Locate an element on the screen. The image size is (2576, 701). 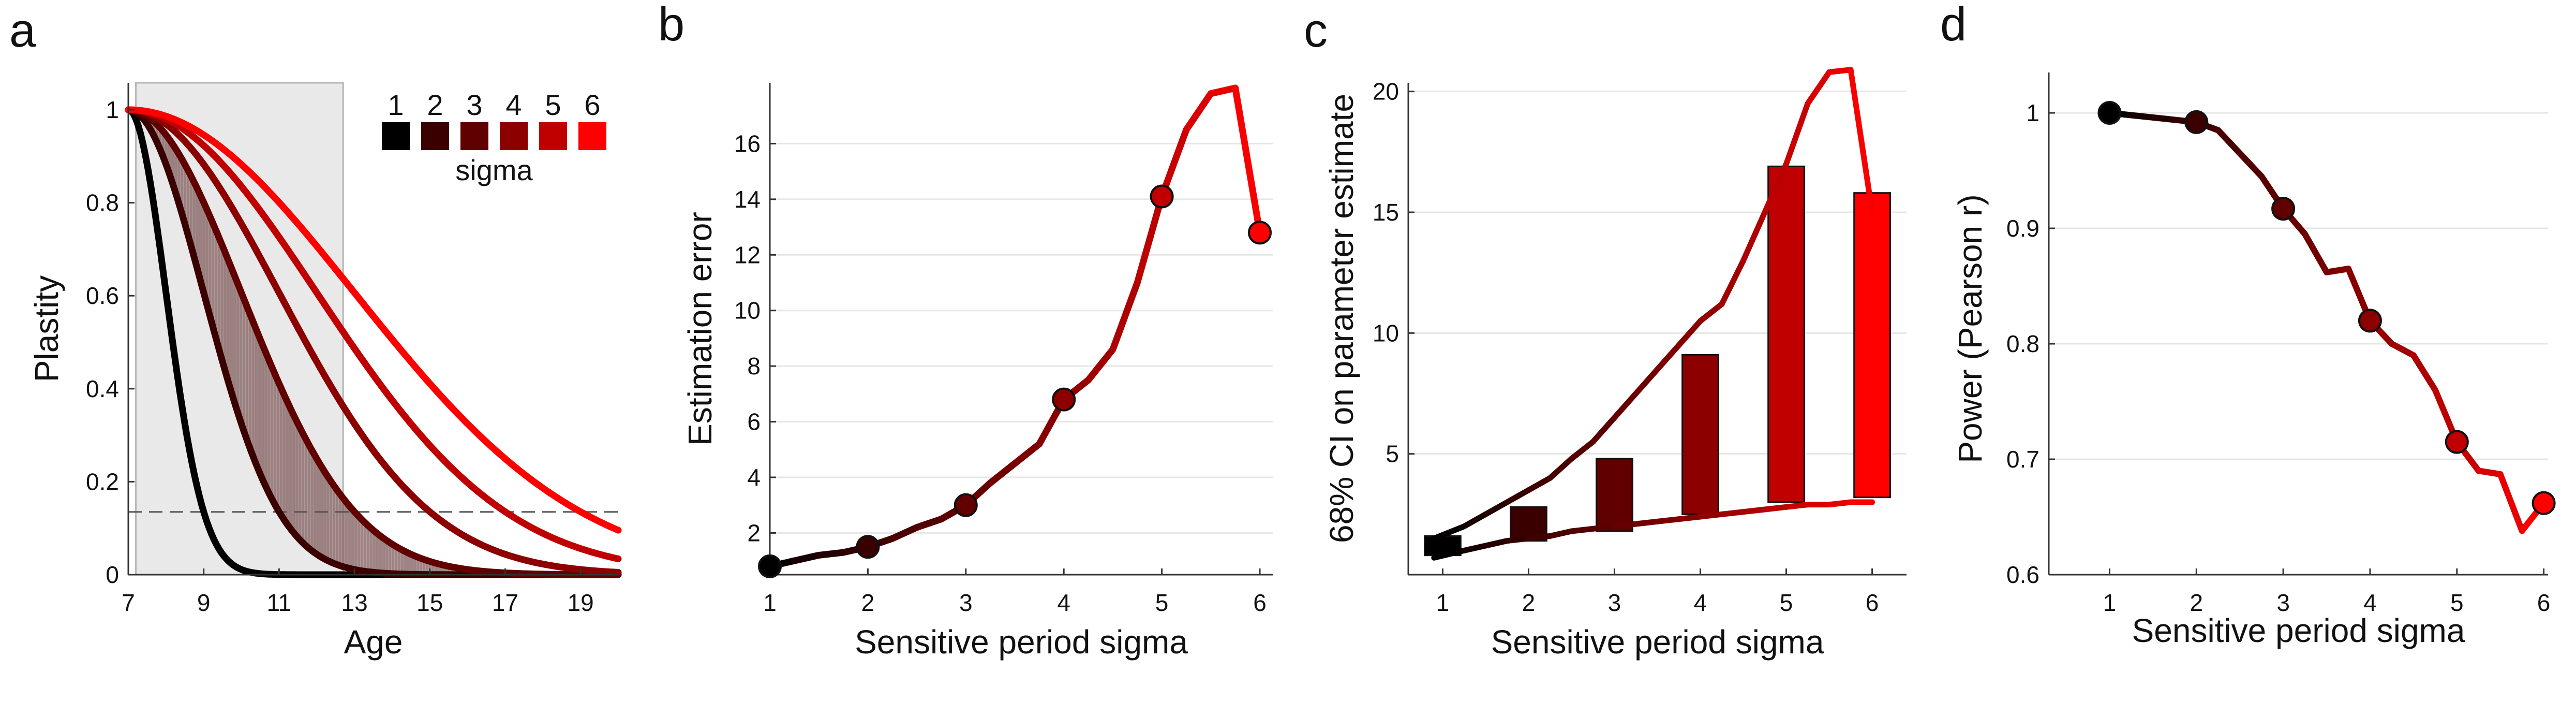
legend-label: 6 is located at coordinates (592, 105).